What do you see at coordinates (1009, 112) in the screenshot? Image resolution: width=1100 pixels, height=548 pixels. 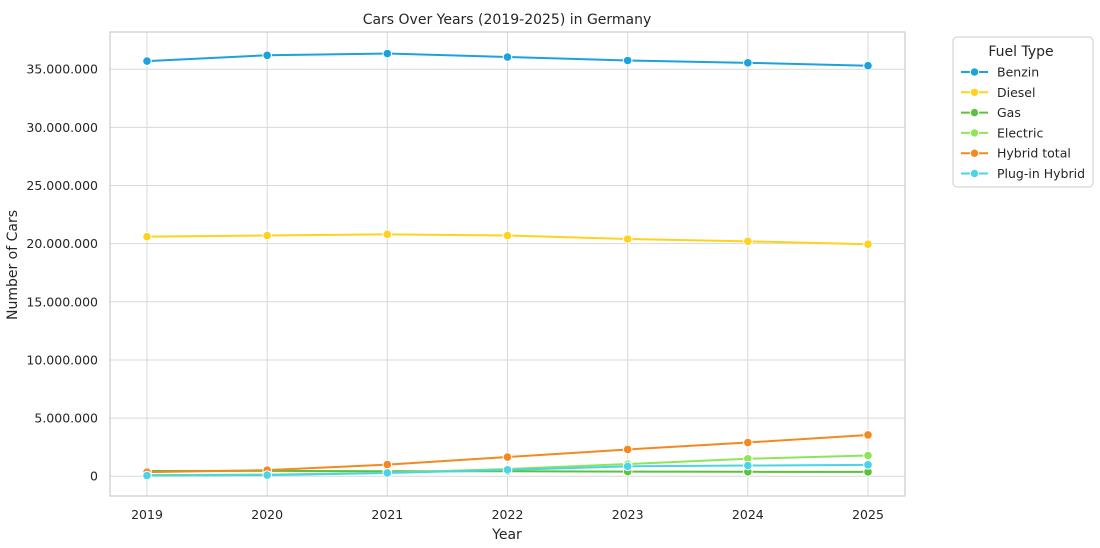 I see `legend-label: Gas` at bounding box center [1009, 112].